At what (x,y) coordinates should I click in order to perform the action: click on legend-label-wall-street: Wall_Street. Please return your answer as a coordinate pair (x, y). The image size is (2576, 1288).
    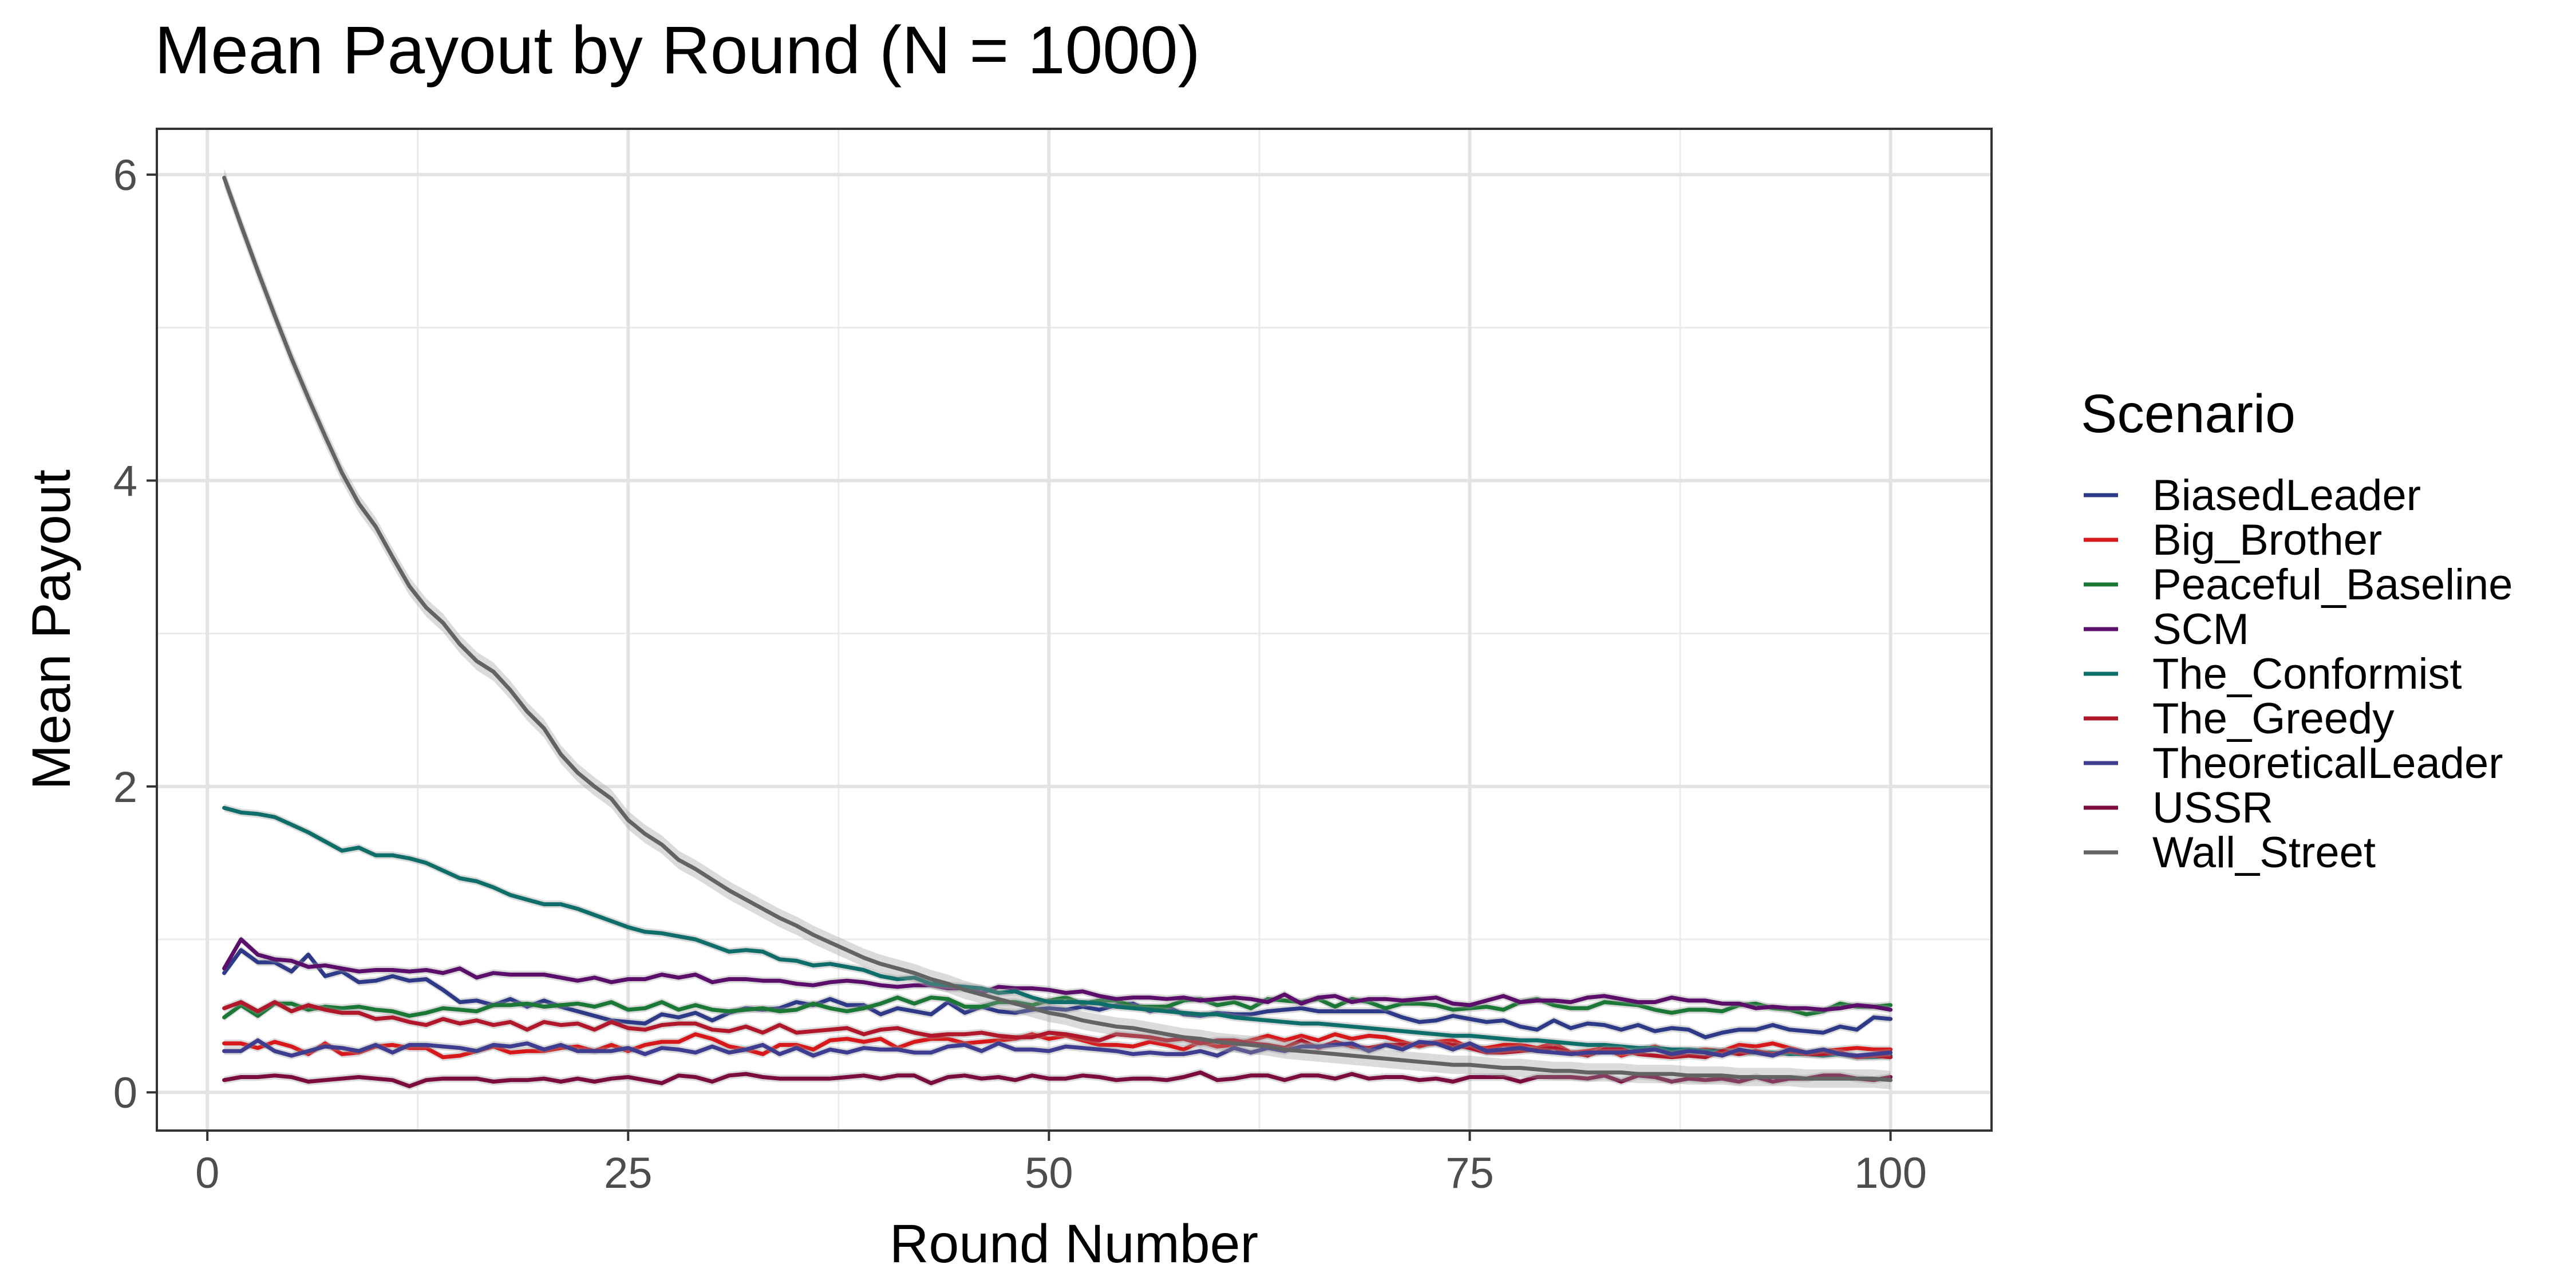
    Looking at the image, I should click on (2264, 852).